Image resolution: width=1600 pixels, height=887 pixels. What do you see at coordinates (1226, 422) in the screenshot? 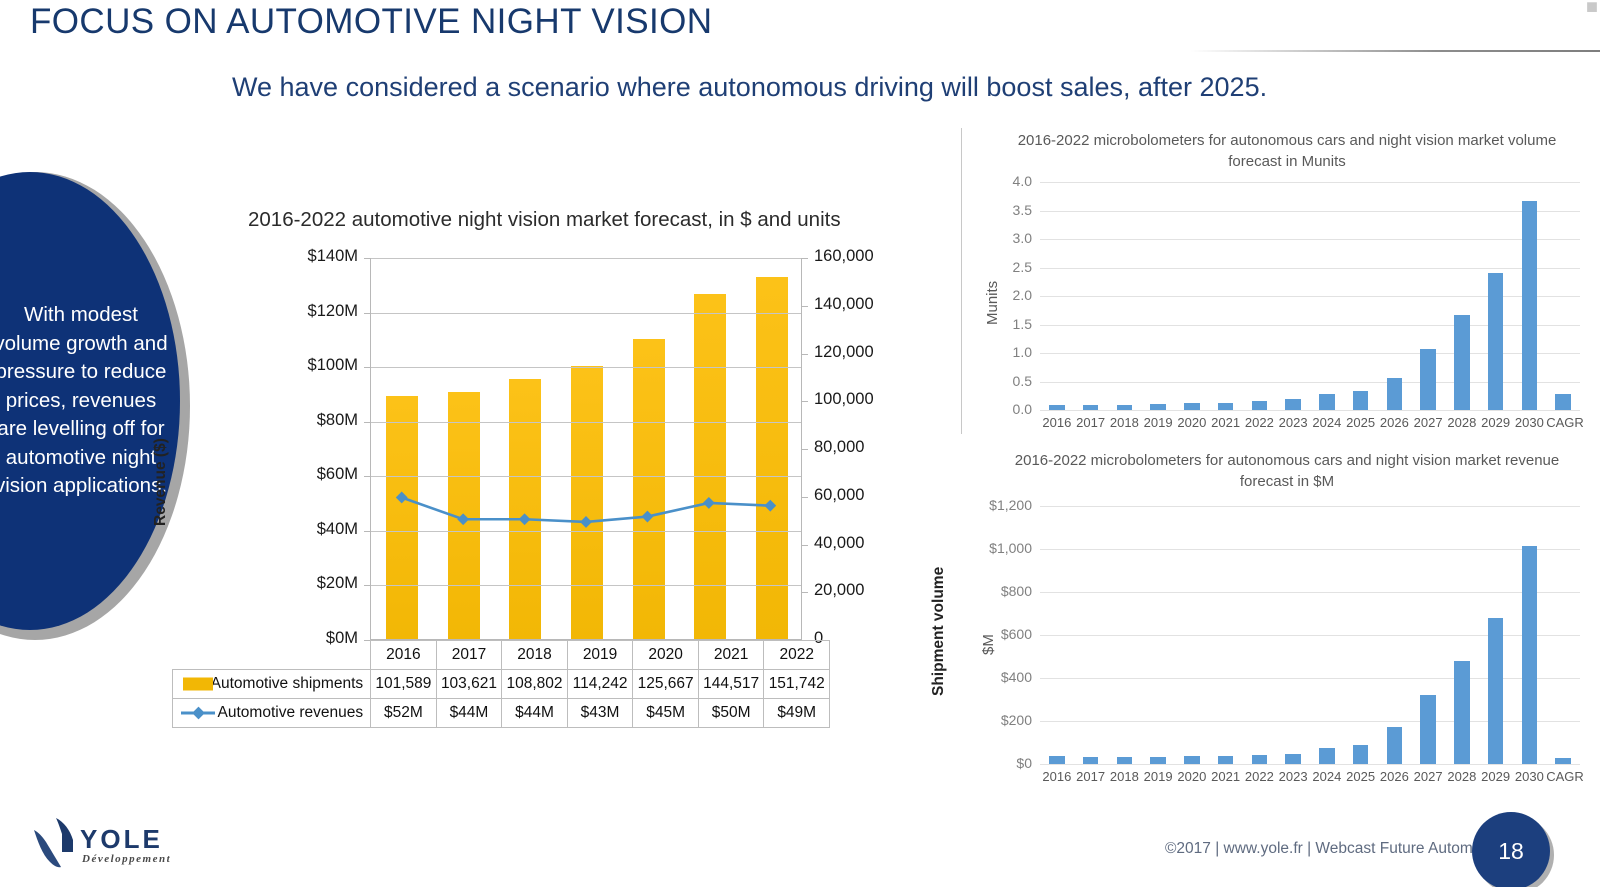
I see `x-axis-tick-label: 2021` at bounding box center [1226, 422].